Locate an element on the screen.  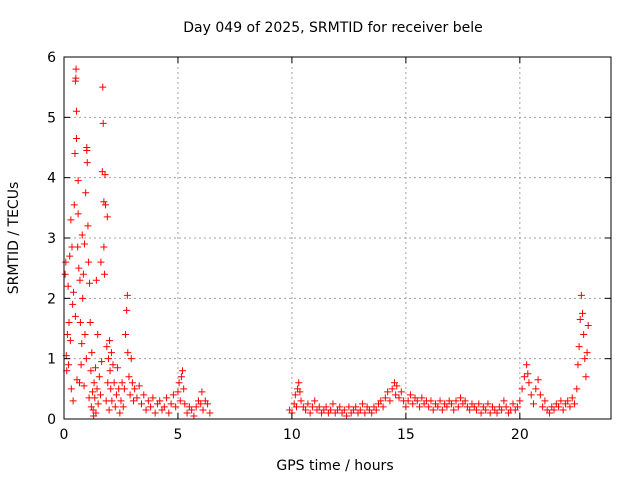
y-axis-label: SRMTID / TECUs is located at coordinates (14, 238).